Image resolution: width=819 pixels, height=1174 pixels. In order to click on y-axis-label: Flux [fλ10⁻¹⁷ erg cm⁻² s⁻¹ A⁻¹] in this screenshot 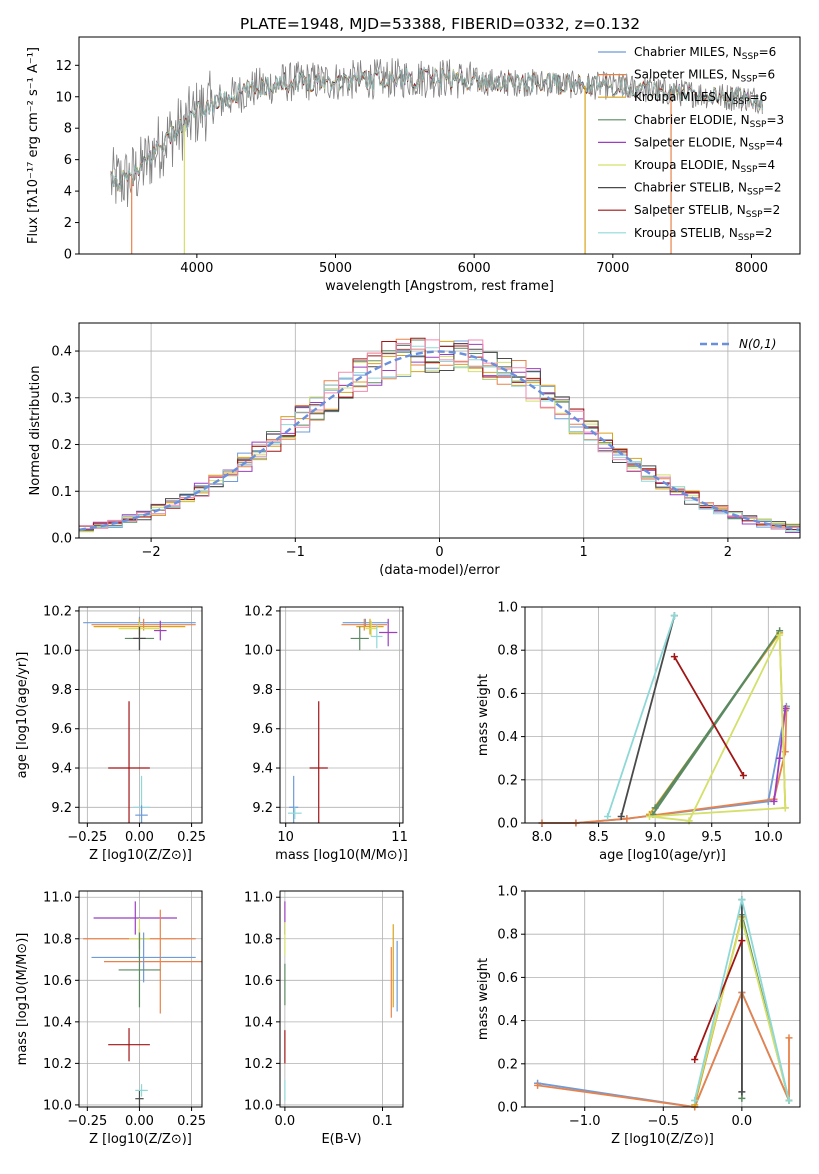, I will do `click(33, 145)`.